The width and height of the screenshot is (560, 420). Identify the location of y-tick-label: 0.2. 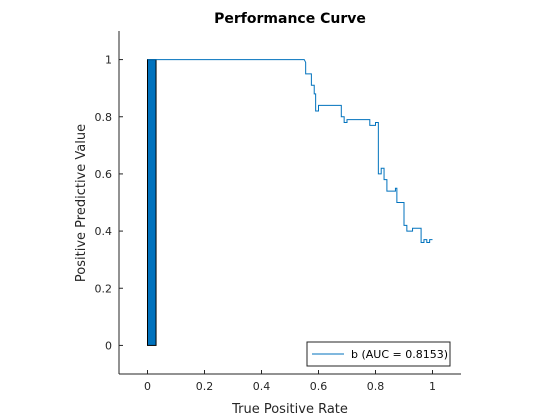
(104, 288).